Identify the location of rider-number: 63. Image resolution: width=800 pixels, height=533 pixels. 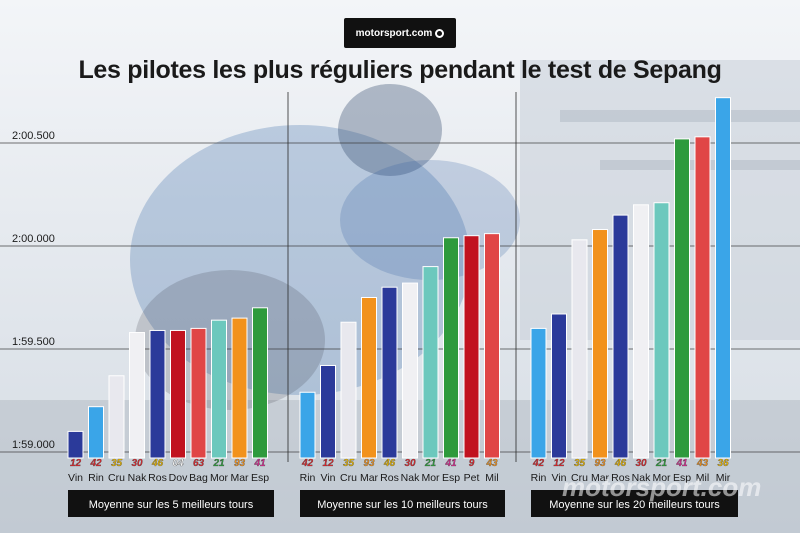
(199, 463).